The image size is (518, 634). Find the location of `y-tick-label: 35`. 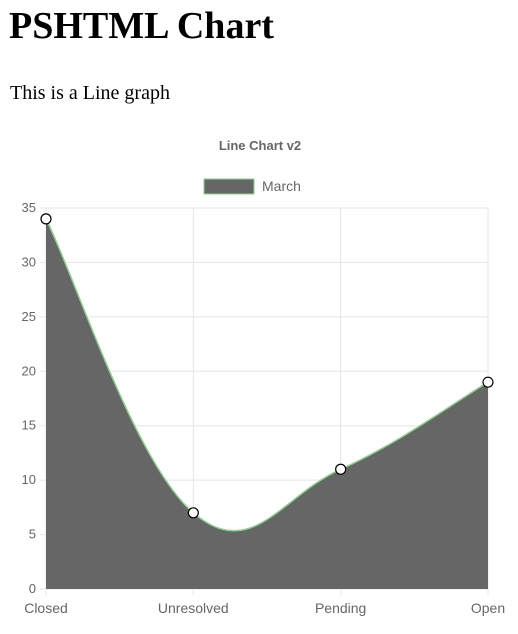

y-tick-label: 35 is located at coordinates (29, 207).